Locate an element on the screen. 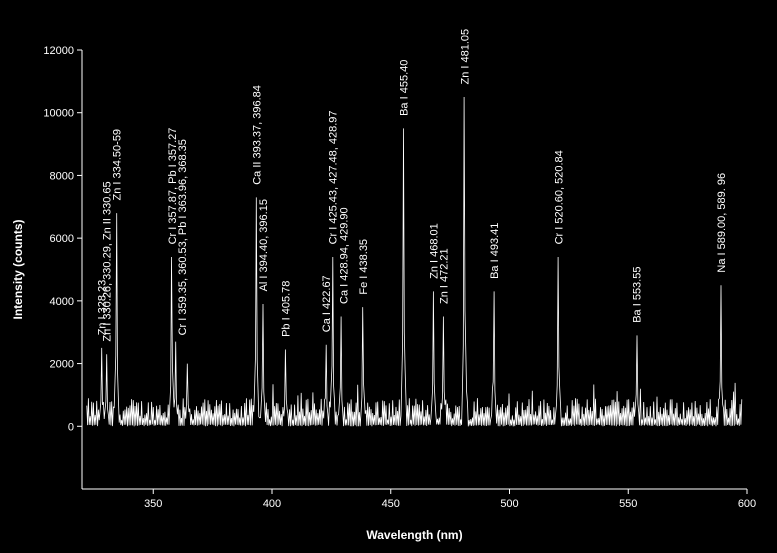 This screenshot has width=777, height=553. peak-annotation: Pb I 405.78 is located at coordinates (287, 309).